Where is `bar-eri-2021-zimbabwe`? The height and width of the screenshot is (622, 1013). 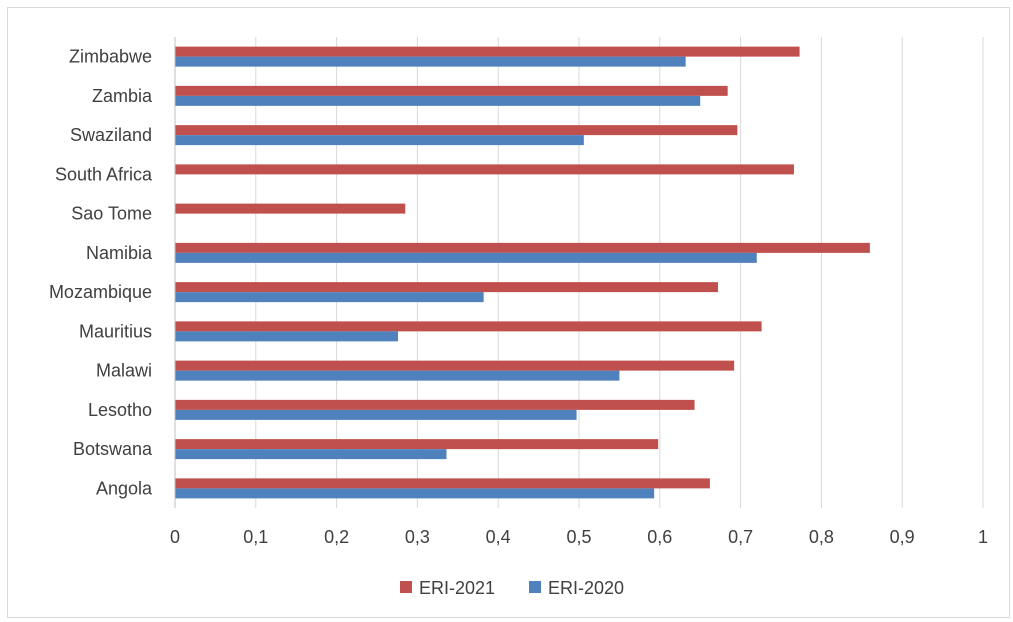
bar-eri-2021-zimbabwe is located at coordinates (487, 51).